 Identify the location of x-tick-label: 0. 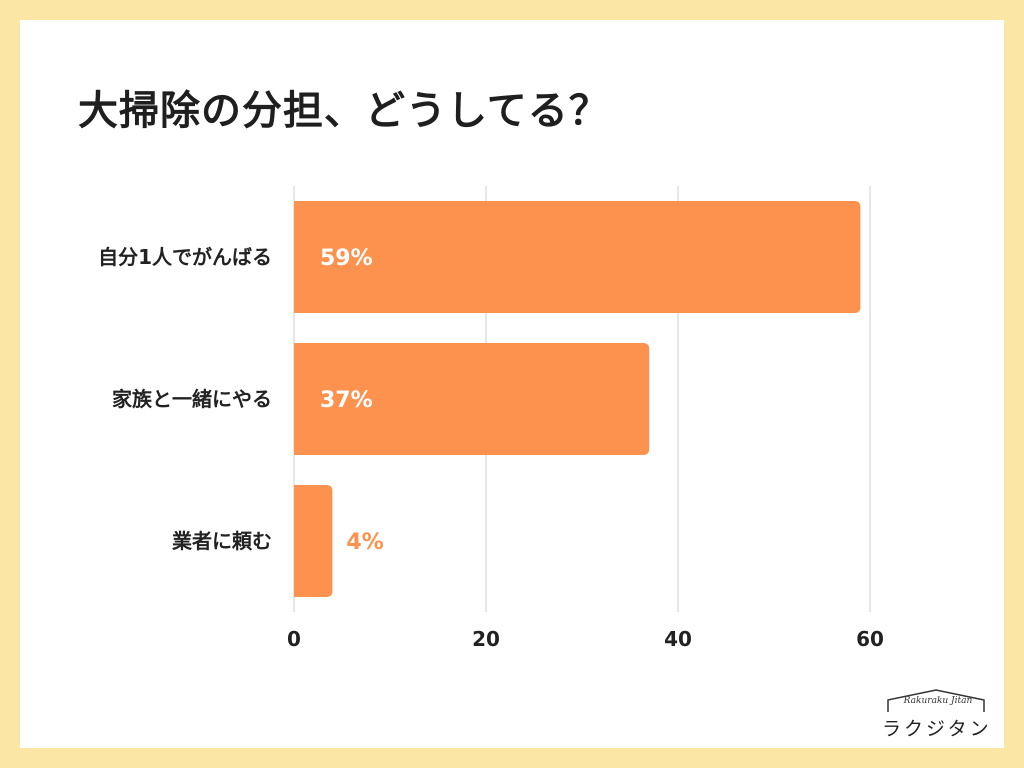
(294, 639).